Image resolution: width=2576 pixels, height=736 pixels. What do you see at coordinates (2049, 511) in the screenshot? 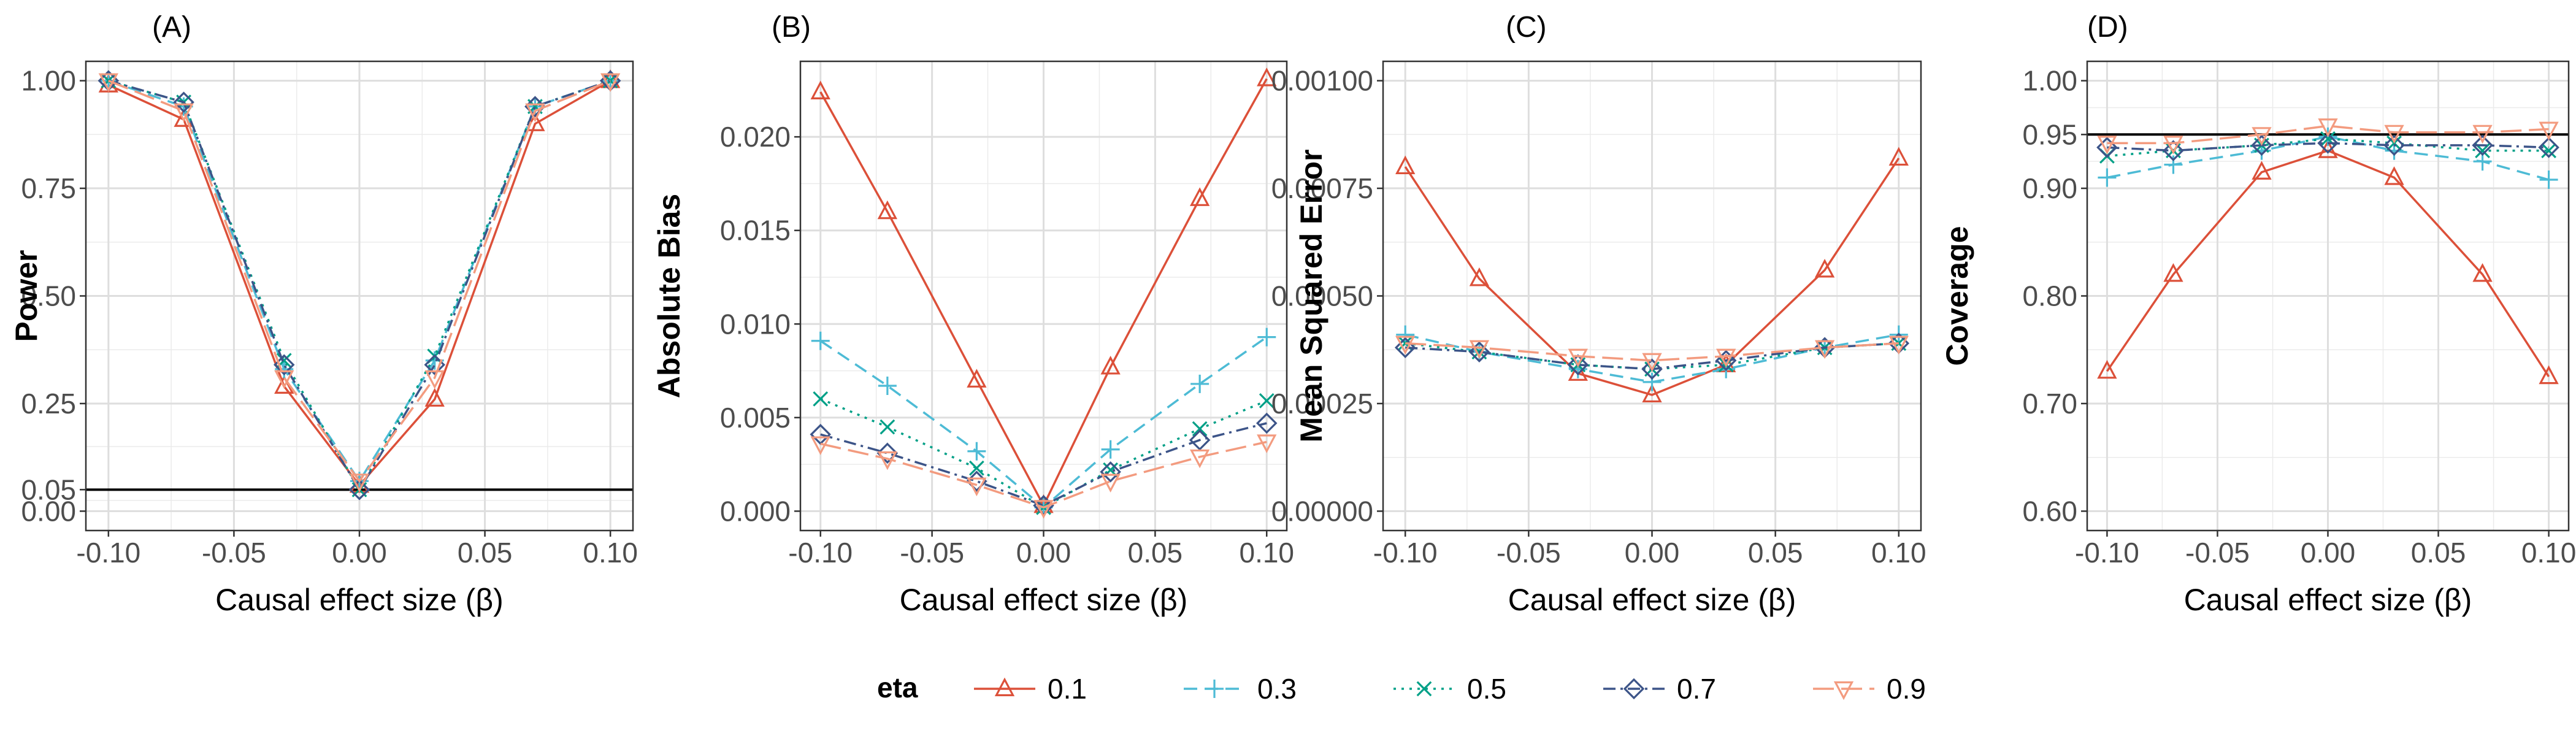
I see `y-tick-label: 0.60` at bounding box center [2049, 511].